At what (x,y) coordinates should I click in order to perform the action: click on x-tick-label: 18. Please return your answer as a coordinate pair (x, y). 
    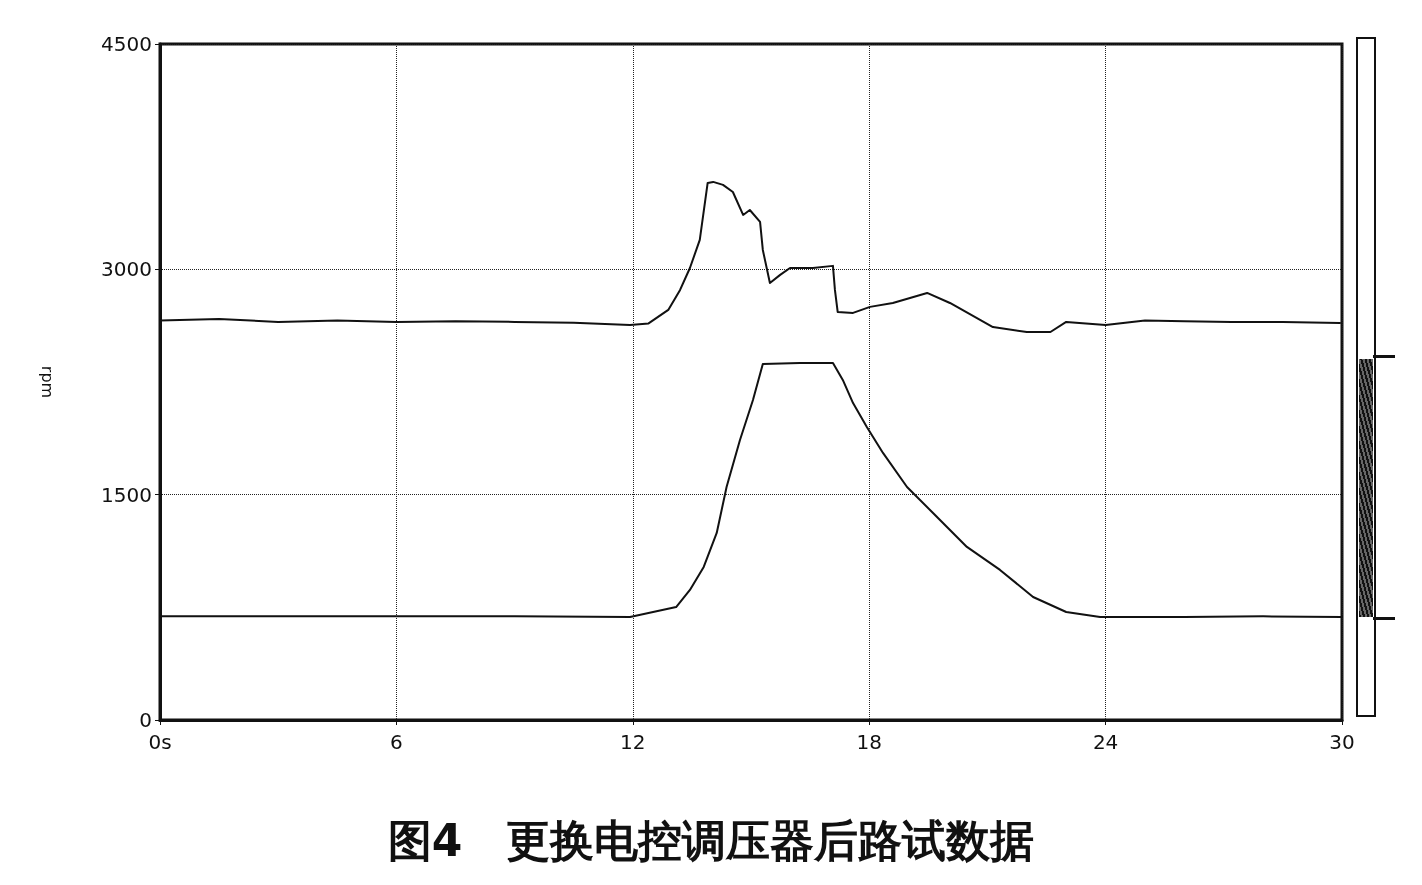
    Looking at the image, I should click on (869, 742).